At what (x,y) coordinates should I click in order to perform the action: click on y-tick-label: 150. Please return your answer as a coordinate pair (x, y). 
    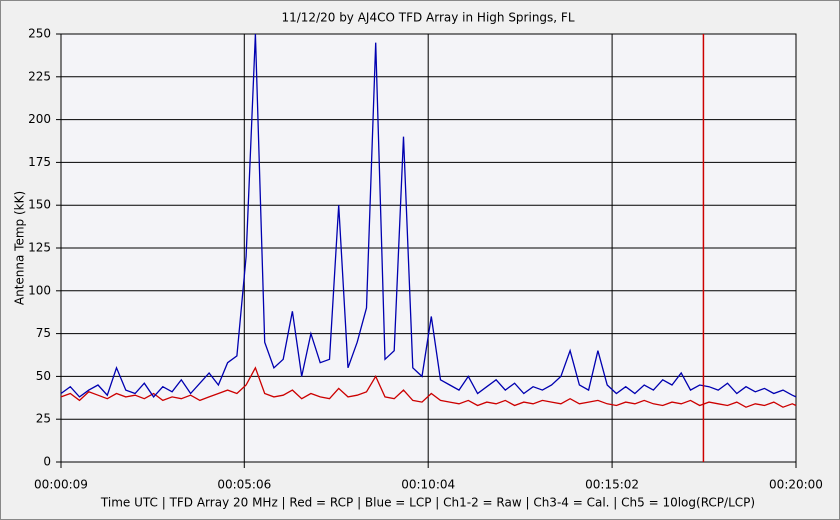
    Looking at the image, I should click on (39, 205).